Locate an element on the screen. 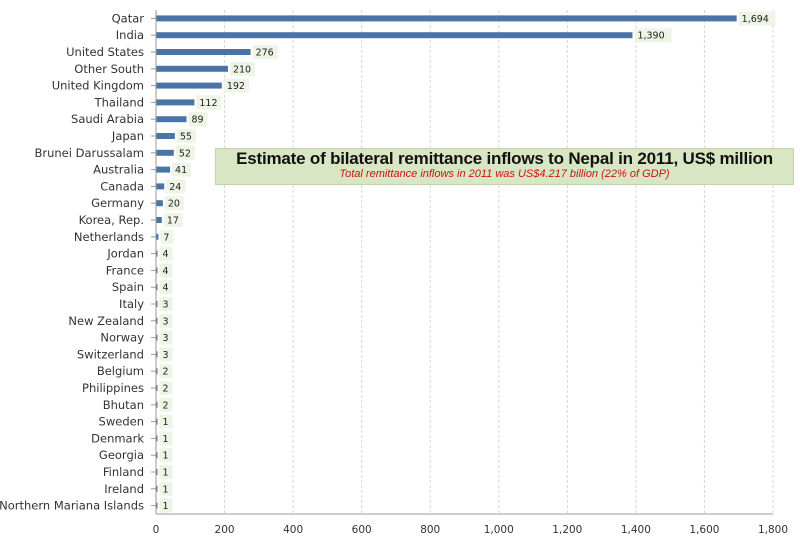  category-label: United Kingdom is located at coordinates (98, 86).